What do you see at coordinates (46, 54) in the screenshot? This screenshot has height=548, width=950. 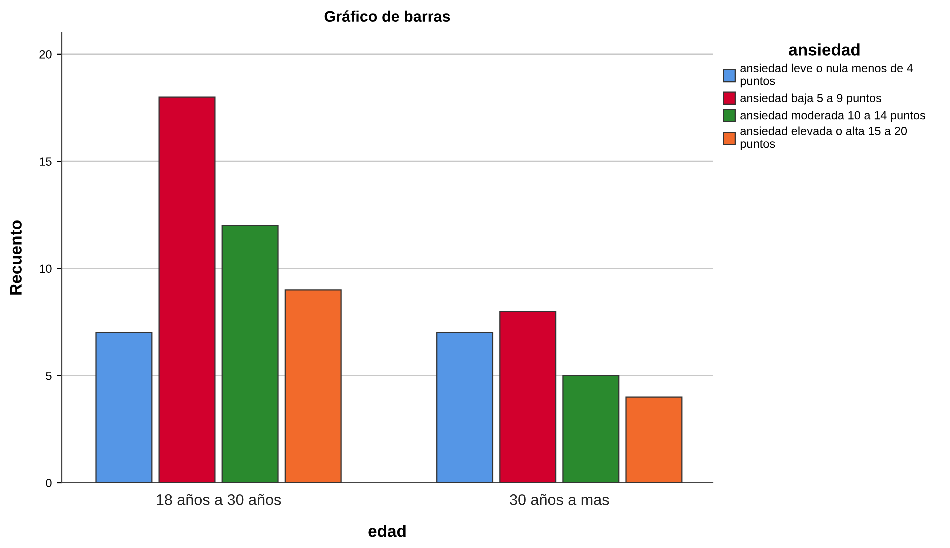 I see `y-tick-label: 20` at bounding box center [46, 54].